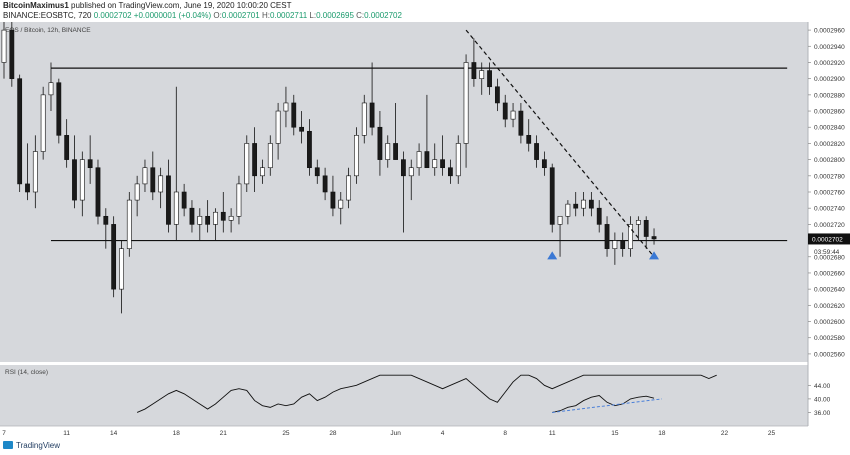  What do you see at coordinates (827, 239) in the screenshot?
I see `last-price-tag-label: 0.0002702` at bounding box center [827, 239].